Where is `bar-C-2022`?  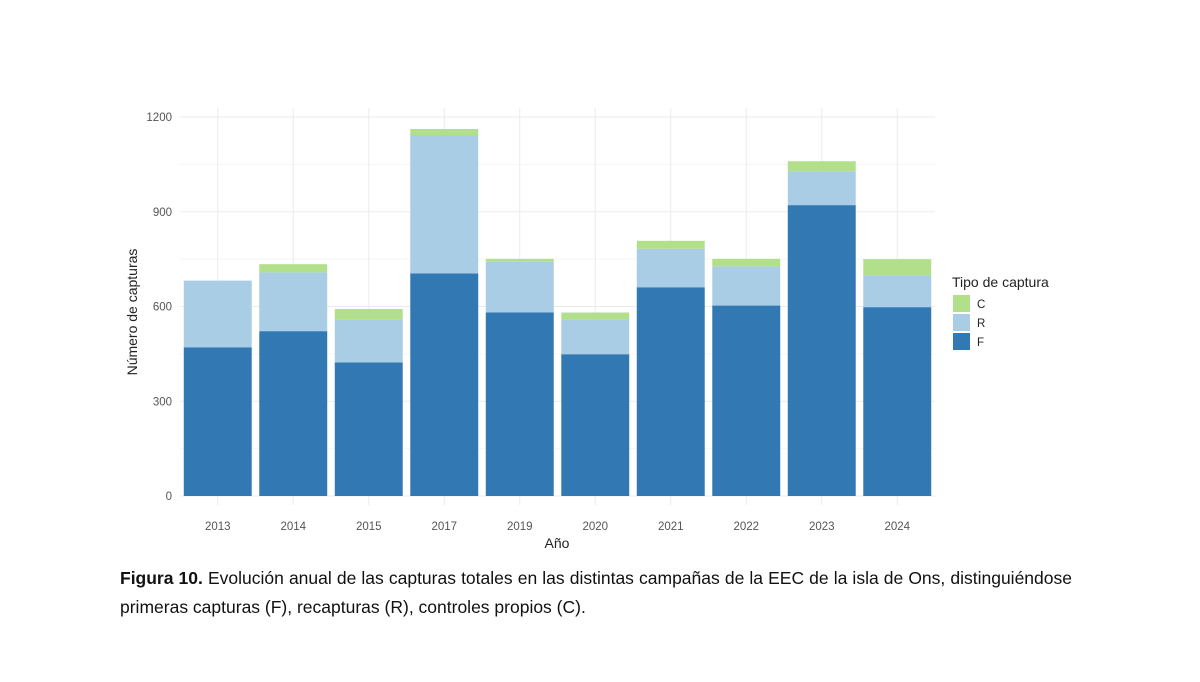
bar-C-2022 is located at coordinates (746, 262).